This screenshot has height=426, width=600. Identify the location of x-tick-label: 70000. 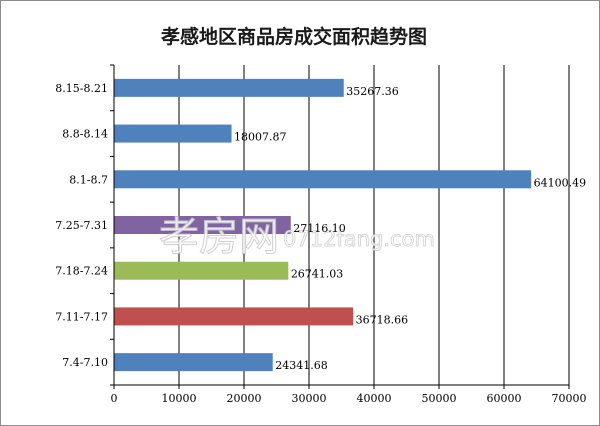
(569, 398).